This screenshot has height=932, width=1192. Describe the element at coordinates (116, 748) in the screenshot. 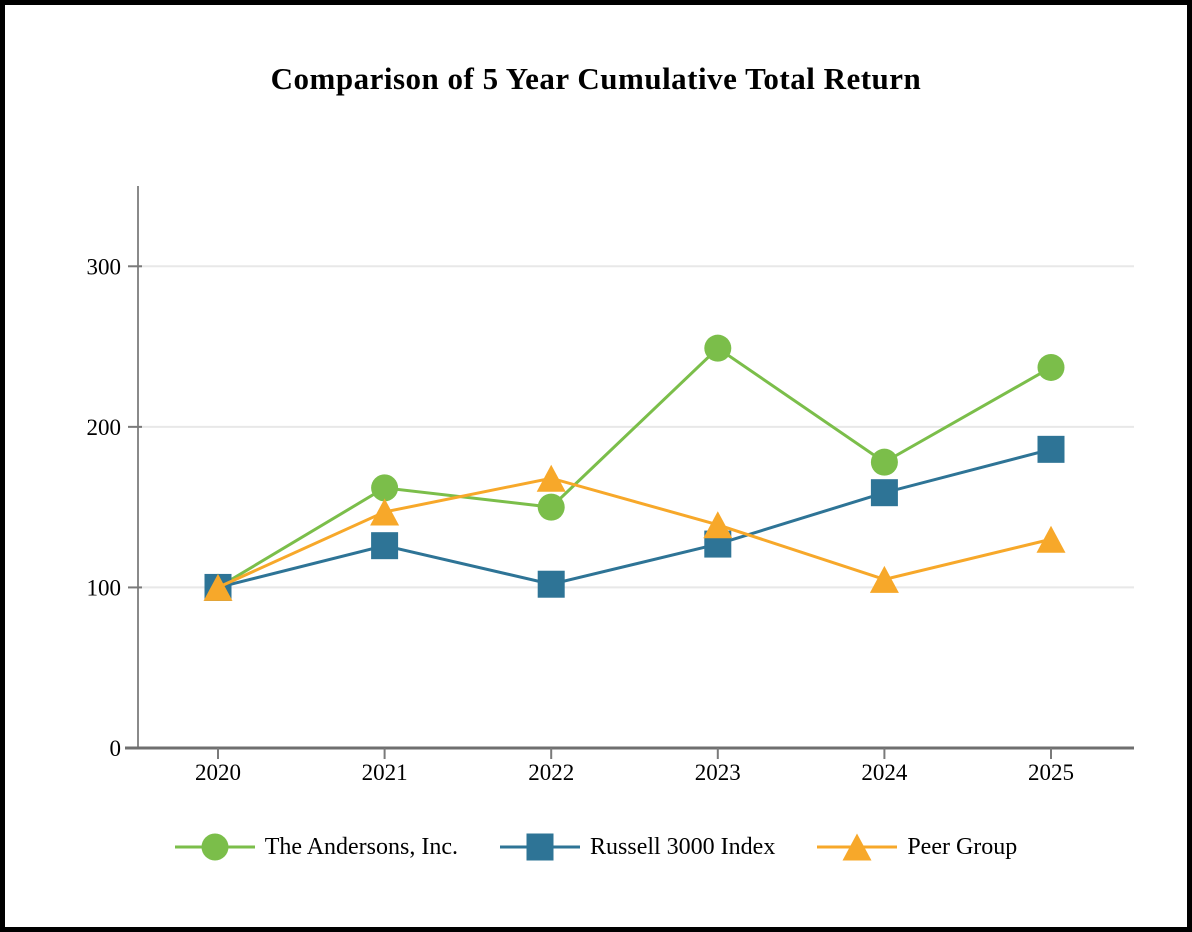

I see `y-tick-label: 0` at that location.